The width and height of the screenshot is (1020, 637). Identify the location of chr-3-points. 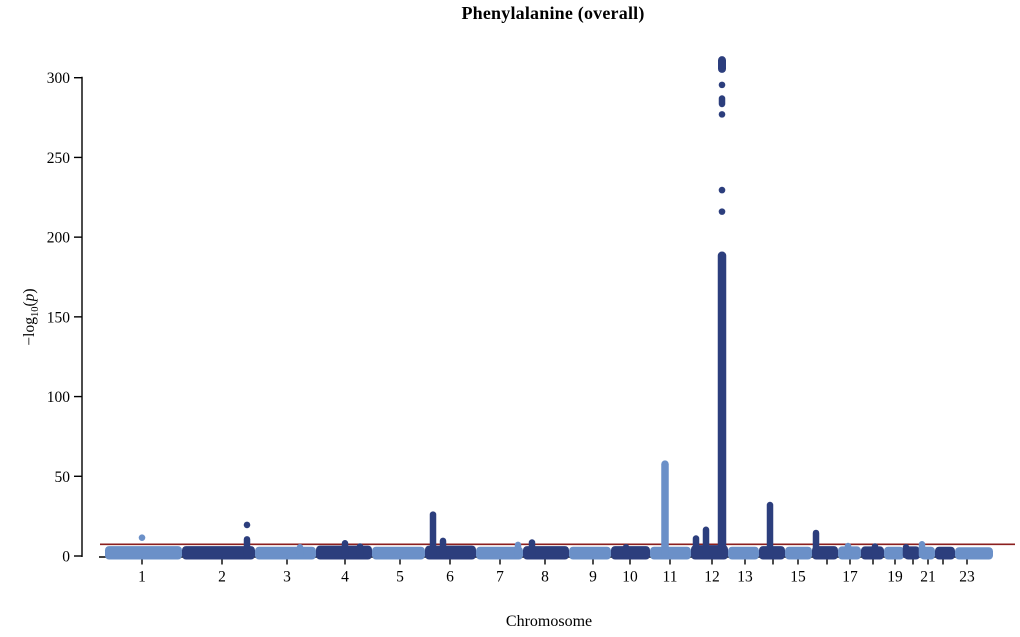
(300, 551).